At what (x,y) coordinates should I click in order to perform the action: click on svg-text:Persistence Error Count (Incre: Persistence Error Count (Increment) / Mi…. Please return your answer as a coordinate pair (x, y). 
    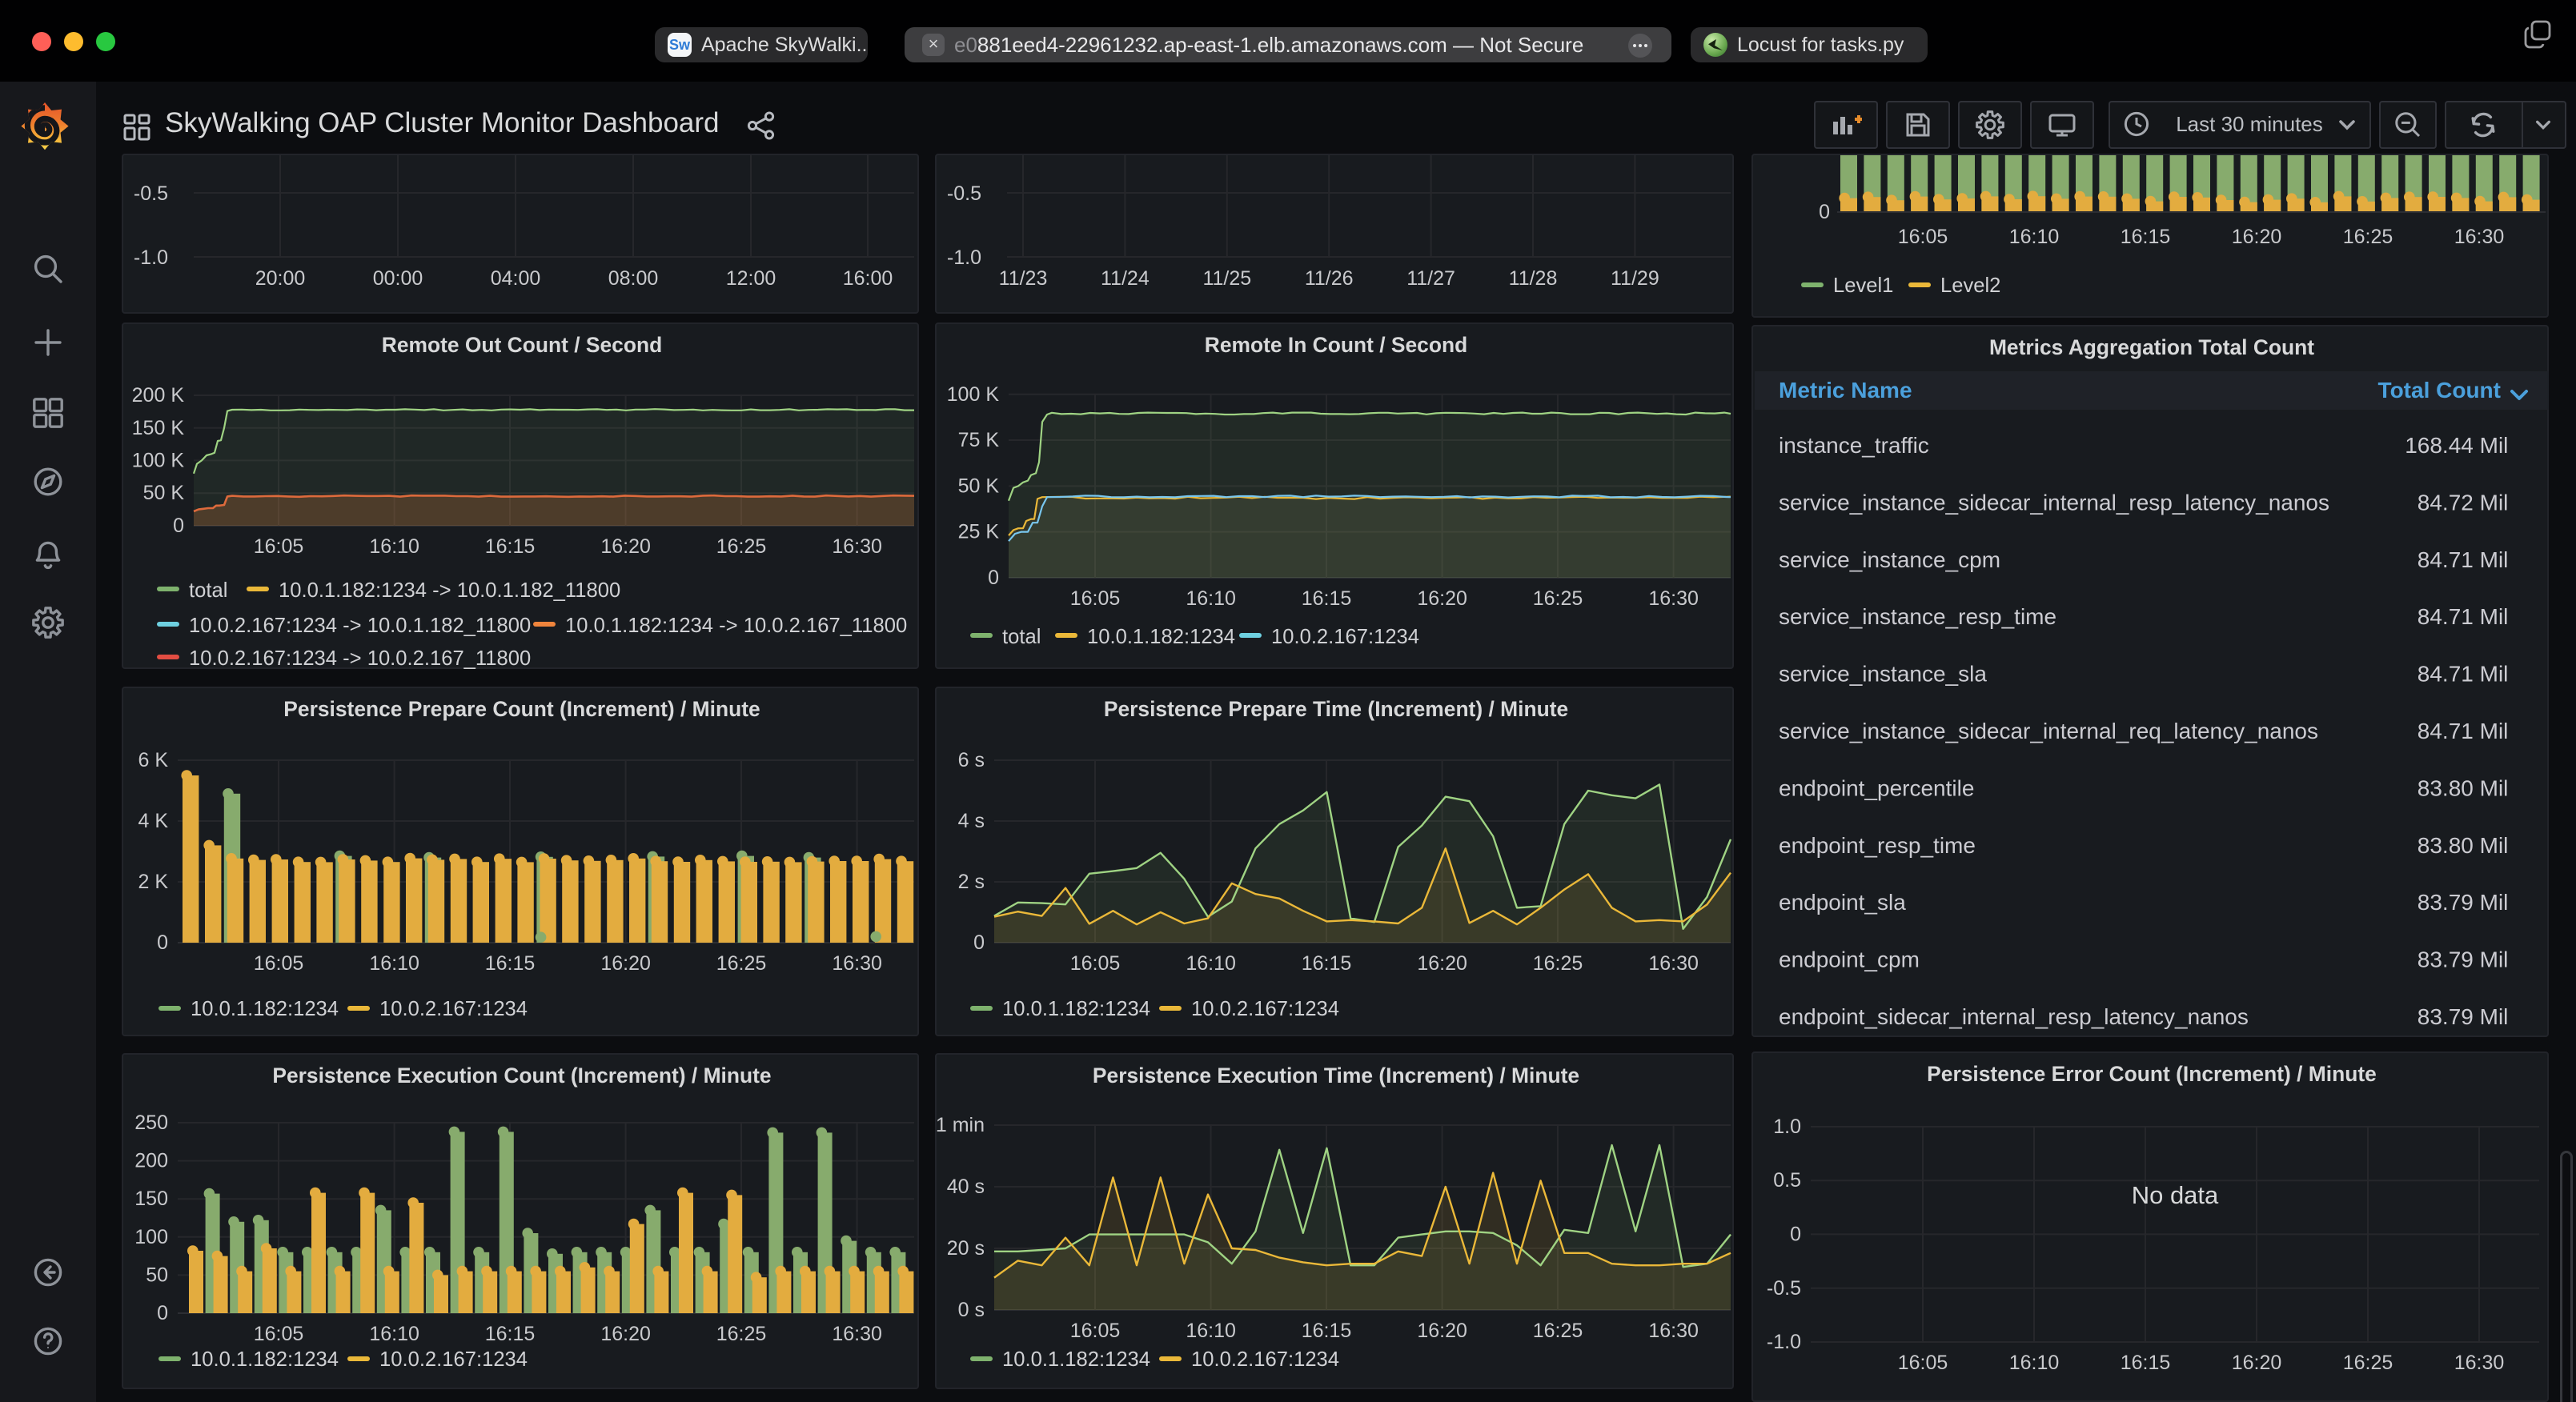
    Looking at the image, I should click on (2152, 1074).